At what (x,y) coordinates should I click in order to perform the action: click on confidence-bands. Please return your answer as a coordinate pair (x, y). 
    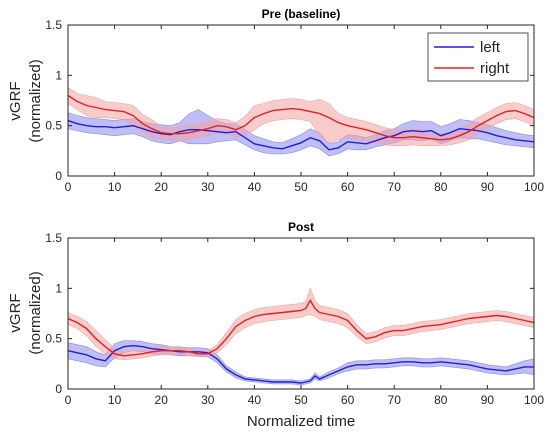
    Looking at the image, I should click on (301, 121).